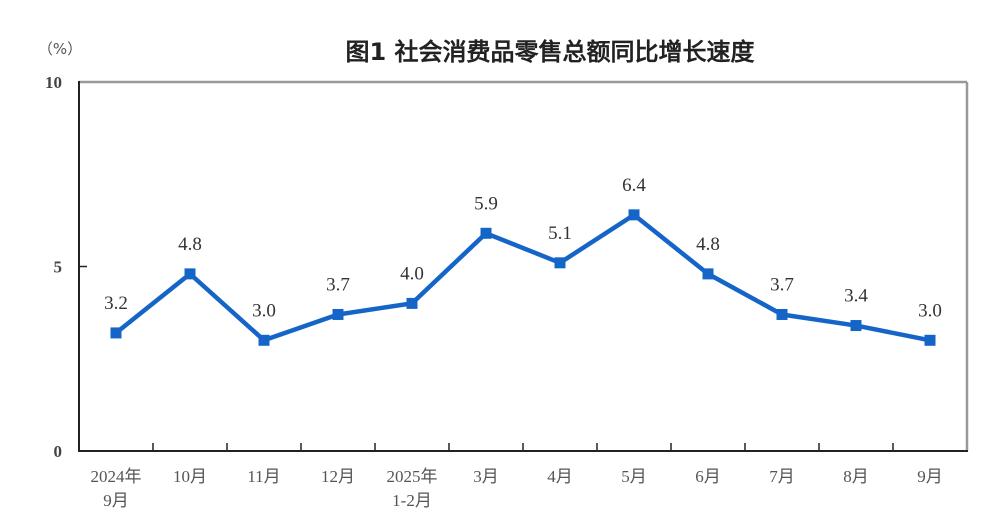  What do you see at coordinates (560, 476) in the screenshot?
I see `x-tick-label: 4月` at bounding box center [560, 476].